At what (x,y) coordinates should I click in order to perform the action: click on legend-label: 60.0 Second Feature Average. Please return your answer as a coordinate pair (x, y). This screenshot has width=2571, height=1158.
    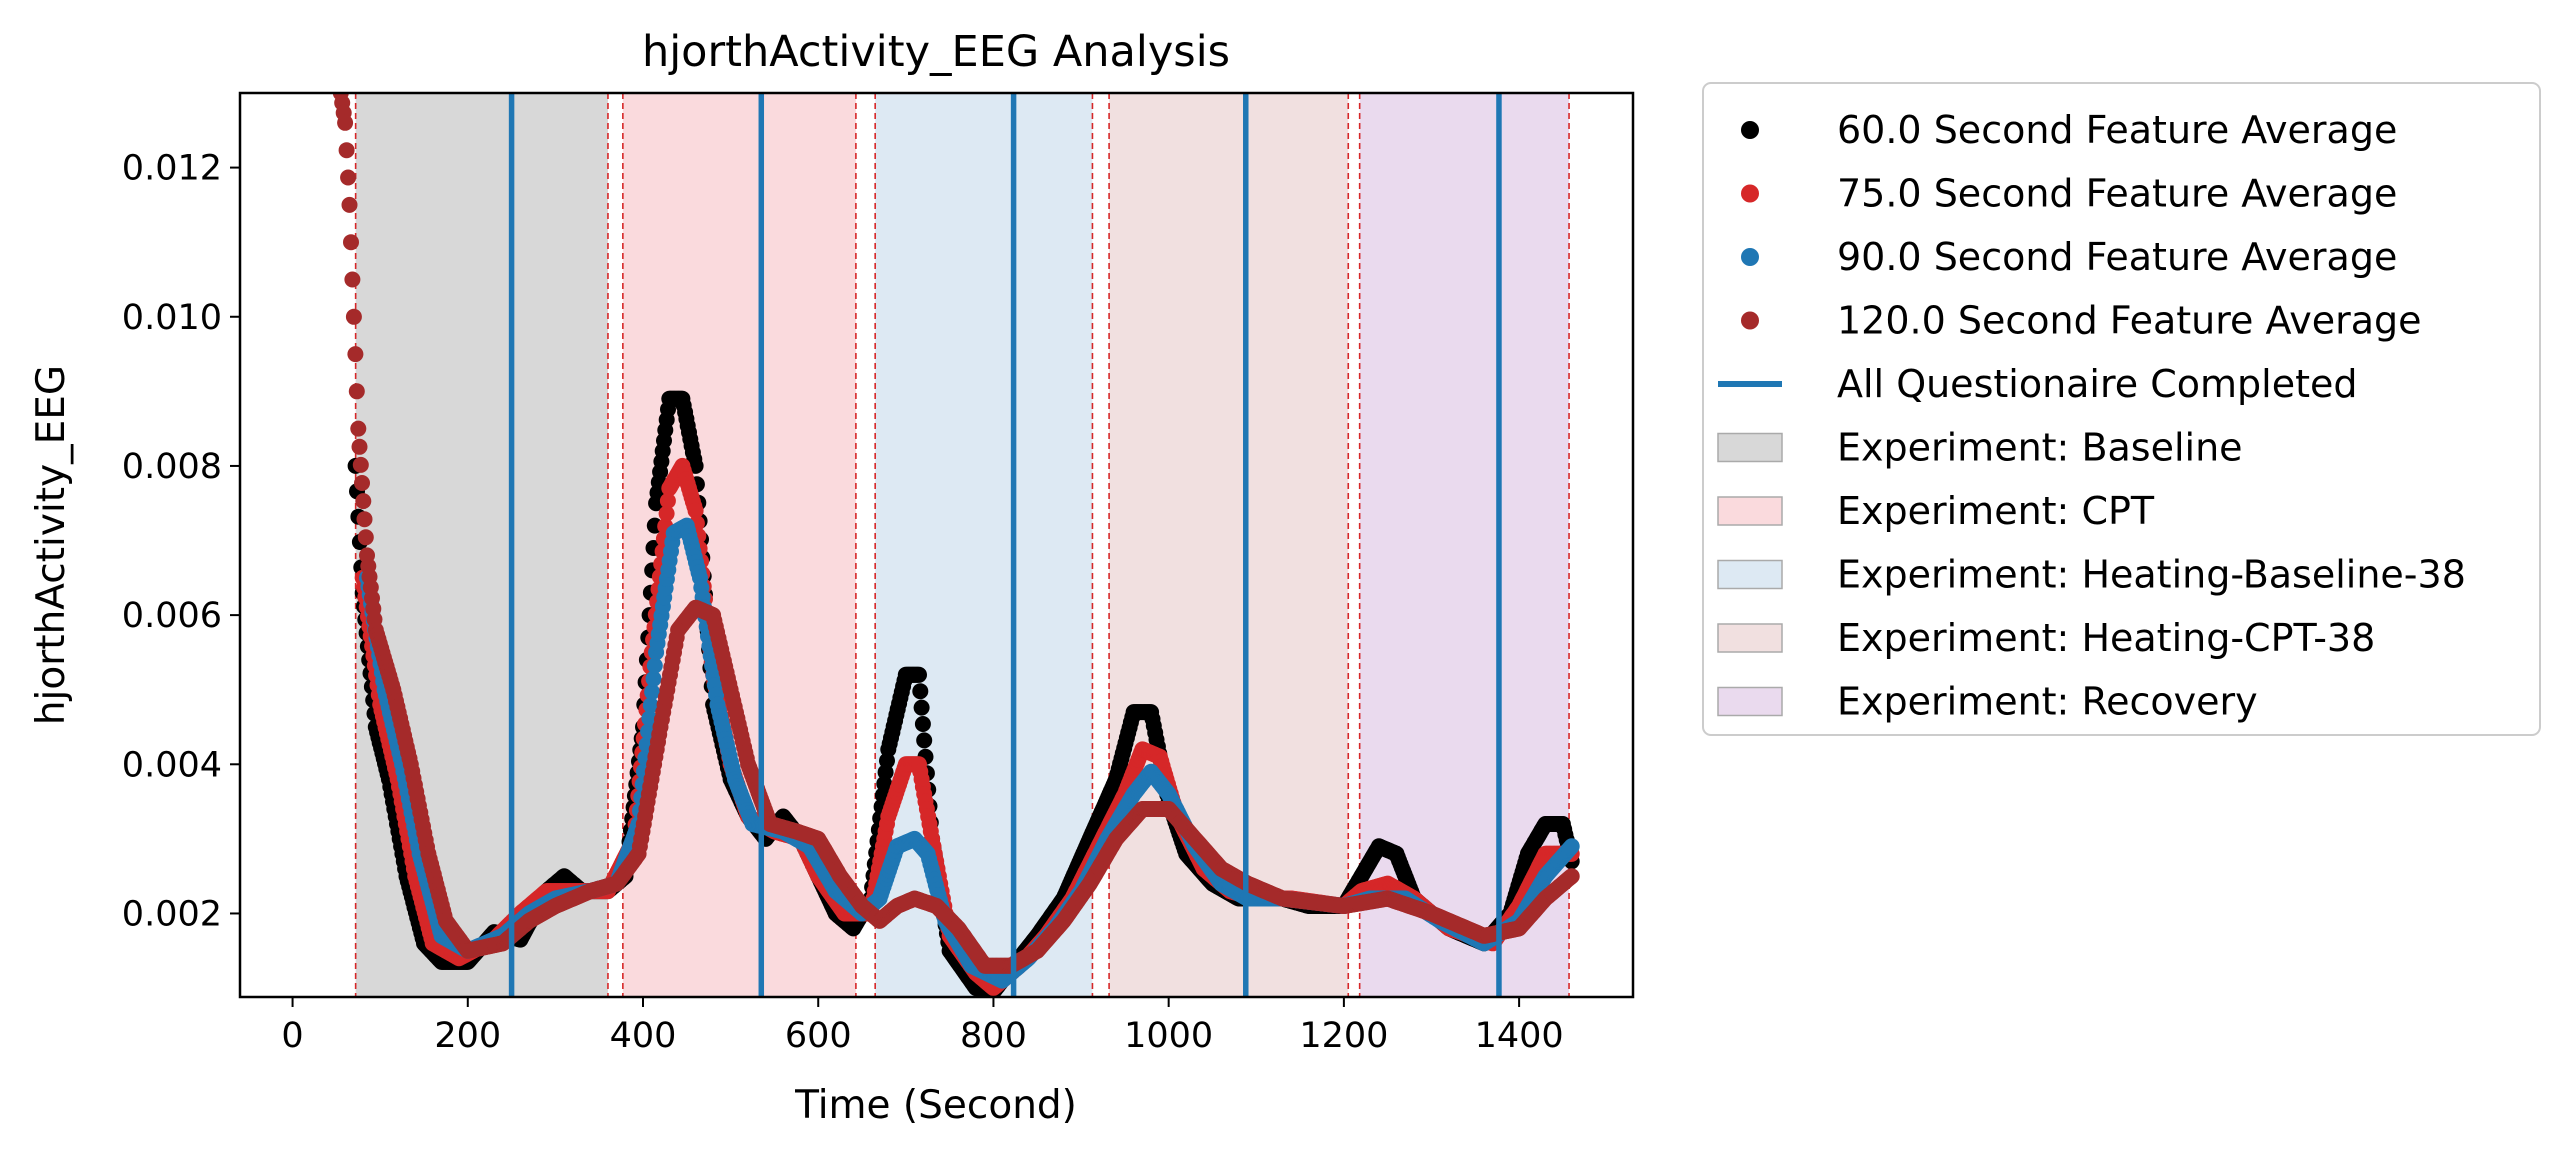
    Looking at the image, I should click on (2117, 130).